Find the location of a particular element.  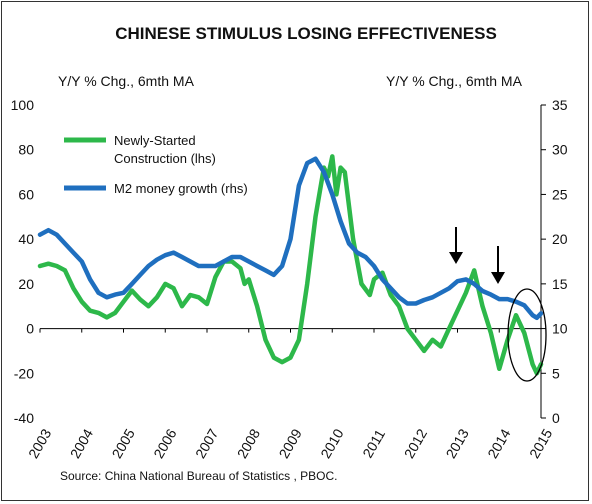

left-tick-label: 100 is located at coordinates (23, 105).